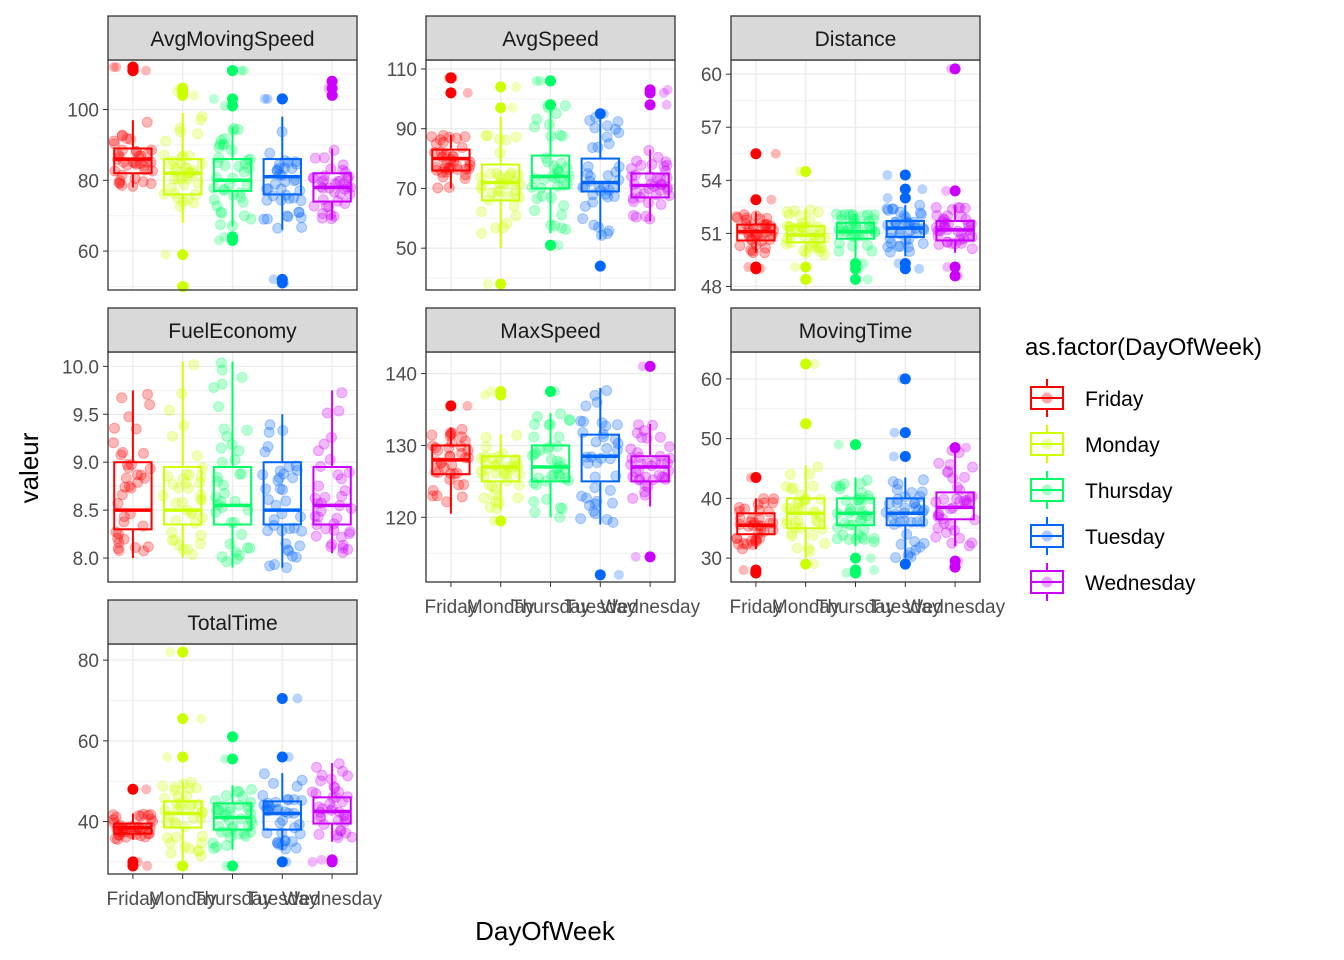 This screenshot has width=1344, height=960. Describe the element at coordinates (1125, 537) in the screenshot. I see `legend-label: Tuesday` at that location.